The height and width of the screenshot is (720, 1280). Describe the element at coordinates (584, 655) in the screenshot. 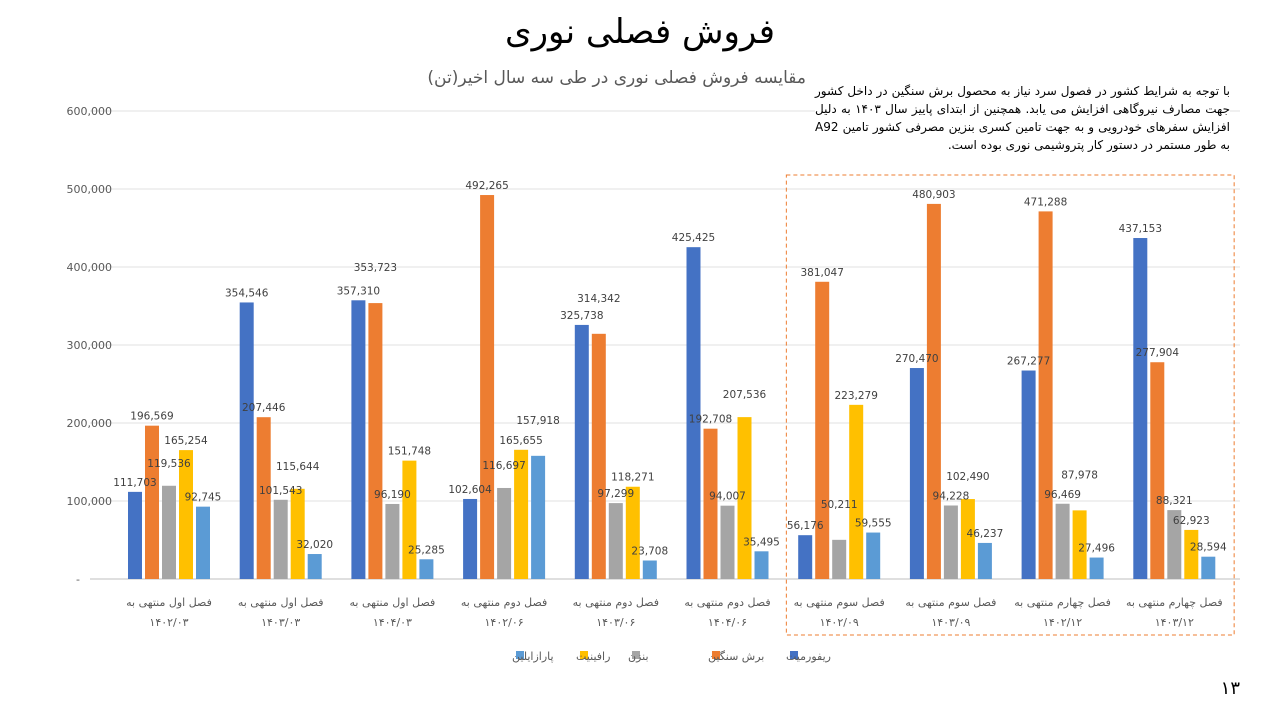

I see `legend-swatch` at that location.